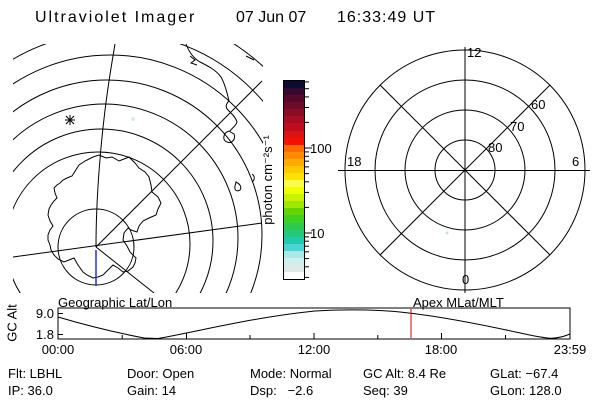 The height and width of the screenshot is (400, 600). Describe the element at coordinates (12, 323) in the screenshot. I see `strip-y-axis-label: GC Alt` at that location.